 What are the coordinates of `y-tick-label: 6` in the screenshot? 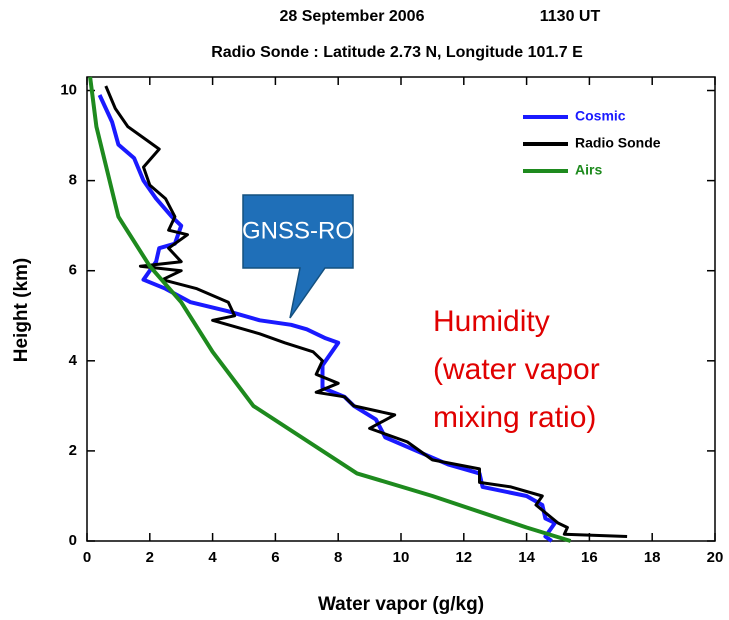 It's located at (73, 270).